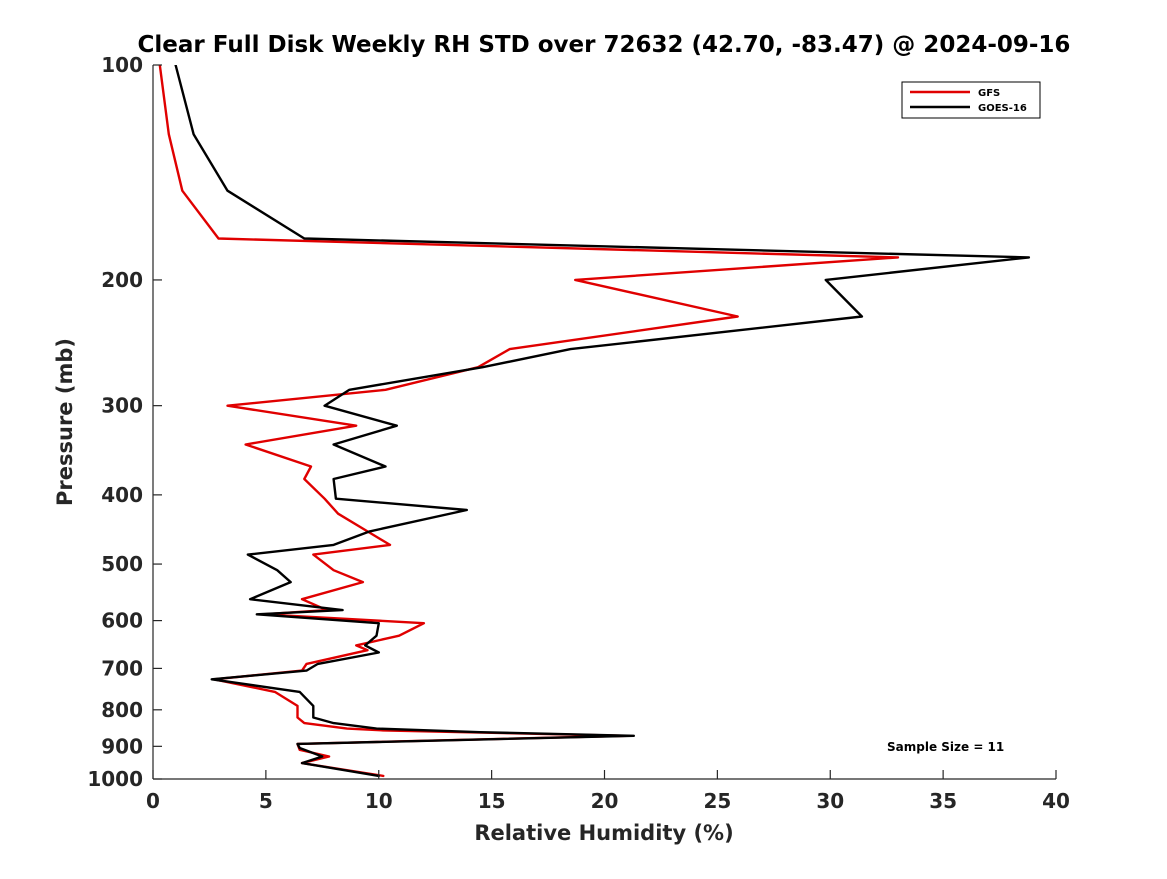  I want to click on y-tick-label: 600, so click(122, 621).